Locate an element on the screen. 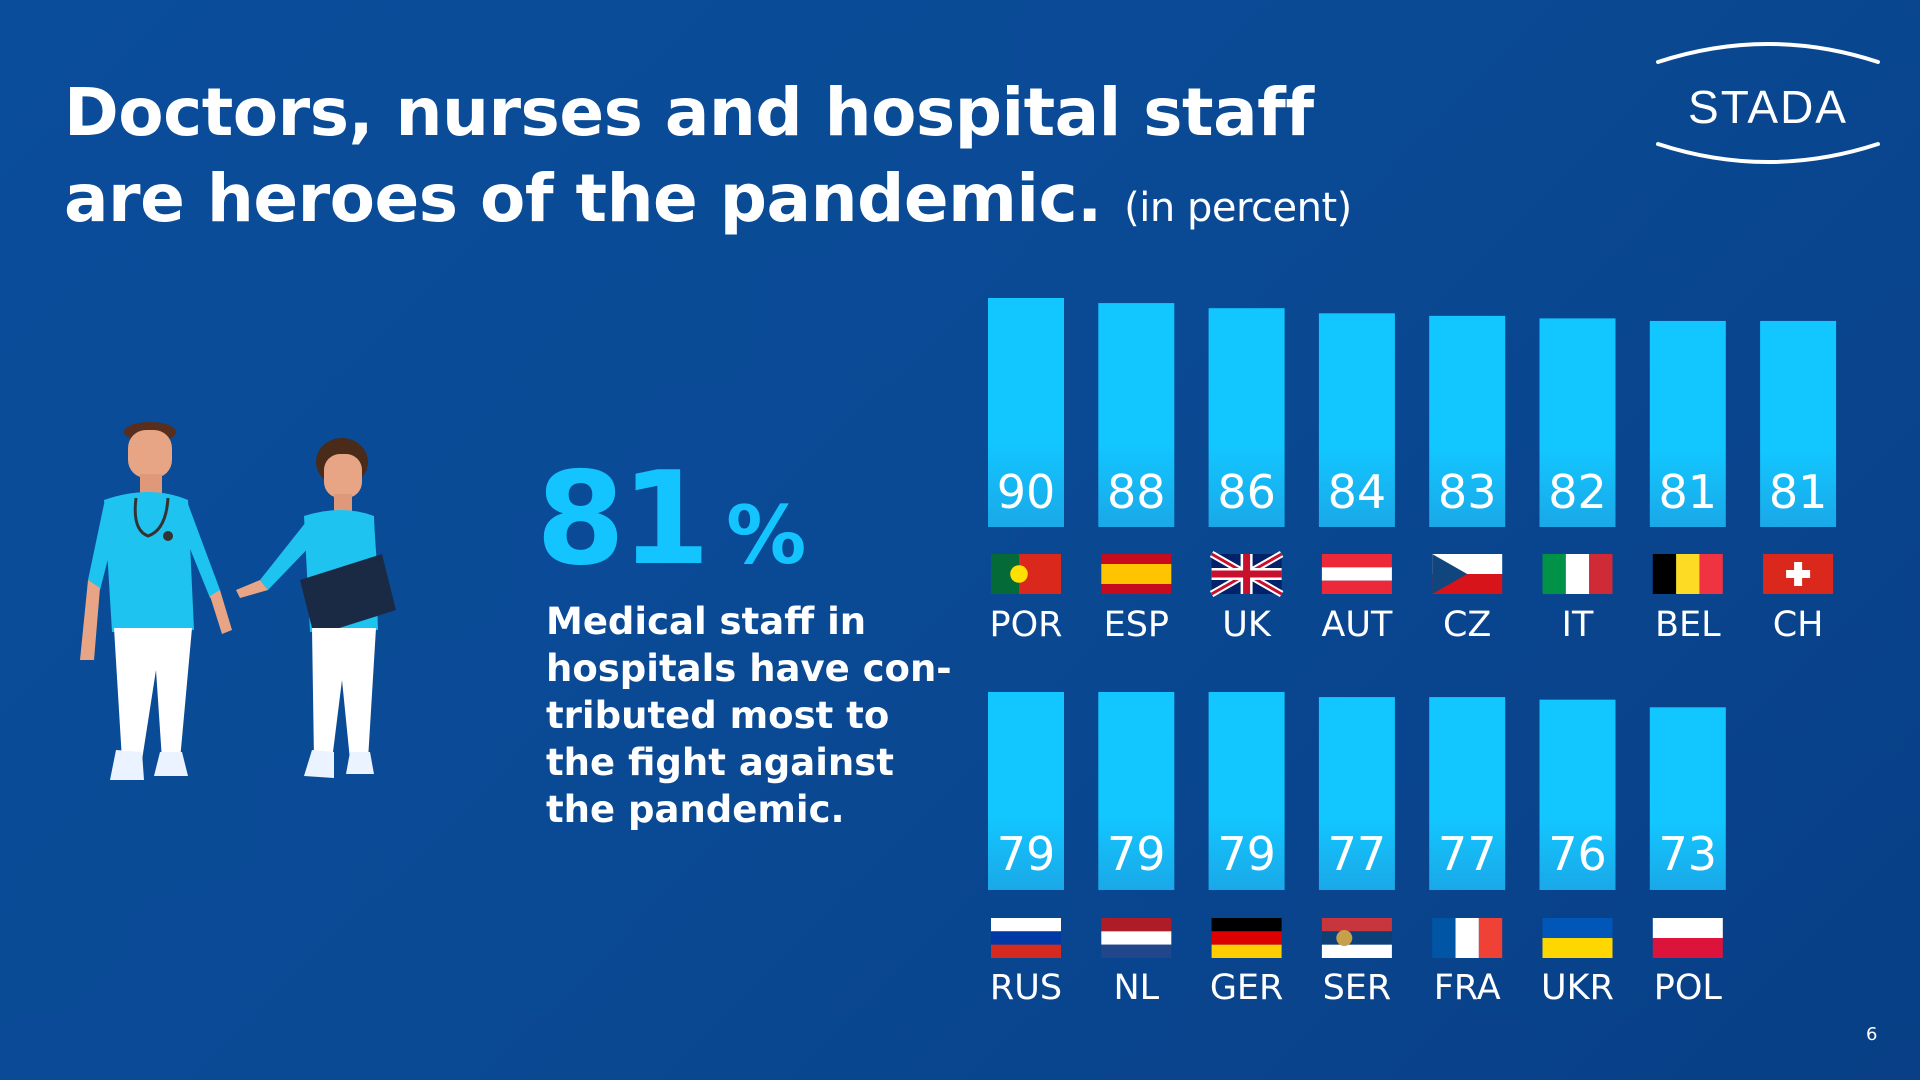  category-label: SER is located at coordinates (1357, 988).